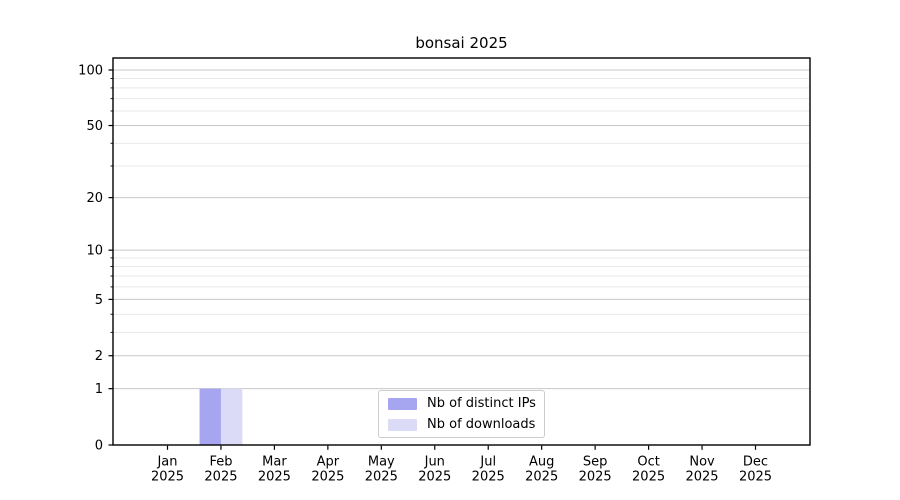 The height and width of the screenshot is (500, 900). I want to click on x-tick-label-month: Mar, so click(274, 462).